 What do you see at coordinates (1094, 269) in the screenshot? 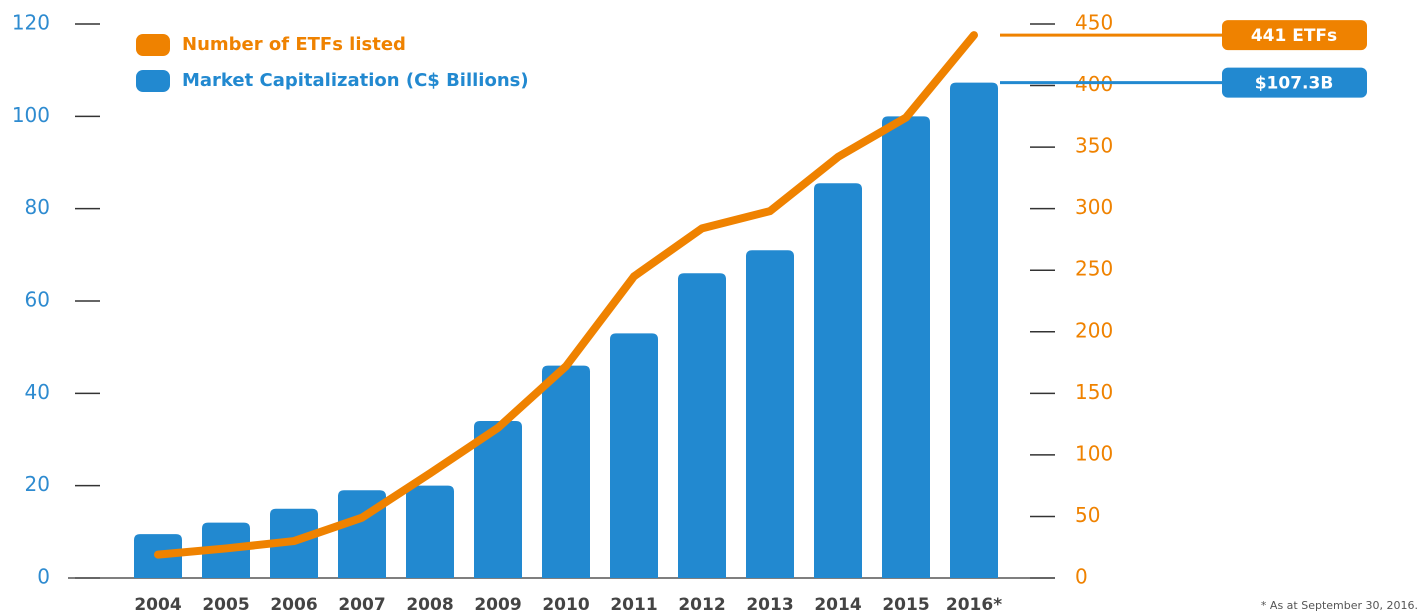
I see `y2-tick-label: 250` at bounding box center [1094, 269].